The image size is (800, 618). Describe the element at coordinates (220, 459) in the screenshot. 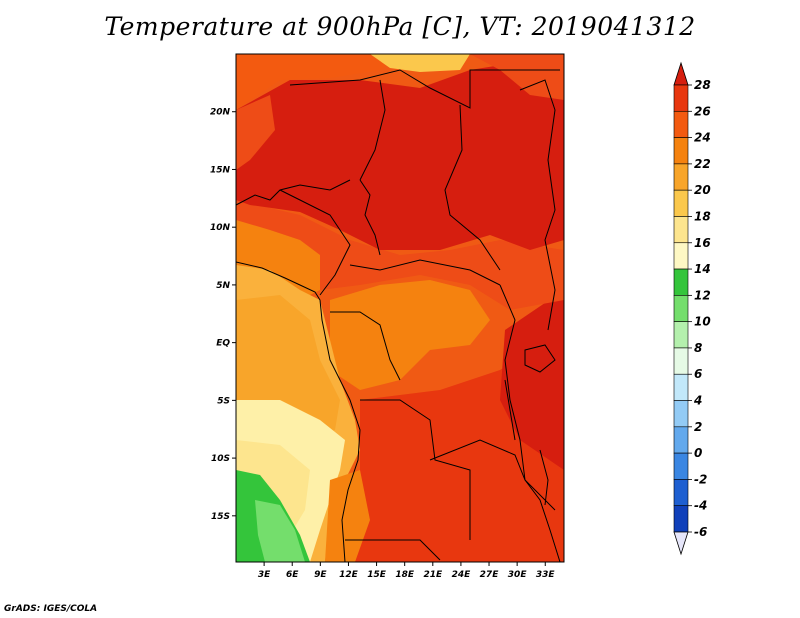

I see `lat-label: 10S` at that location.